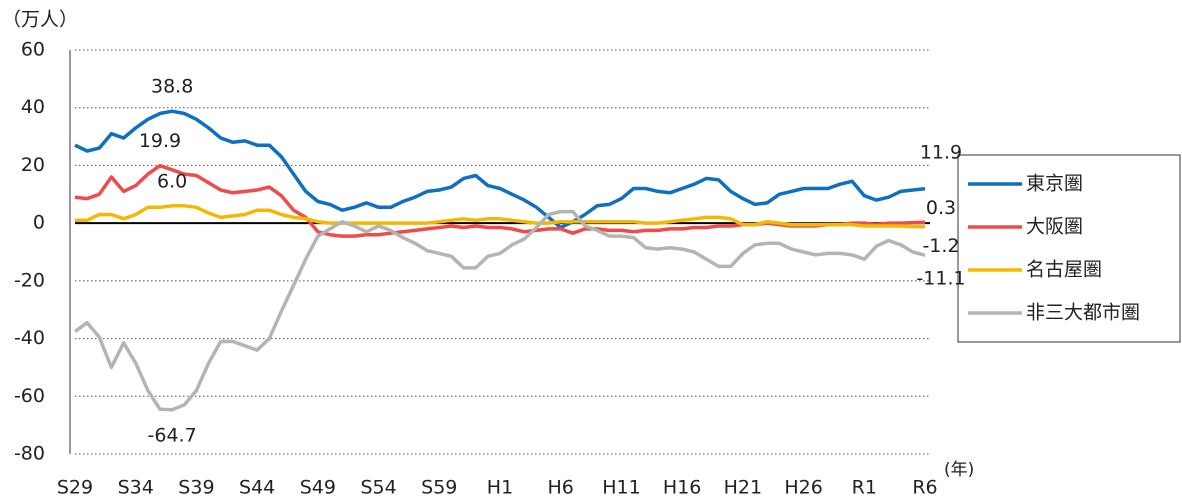 This screenshot has width=1182, height=503. What do you see at coordinates (257, 488) in the screenshot?
I see `x-tick-label: S44` at bounding box center [257, 488].